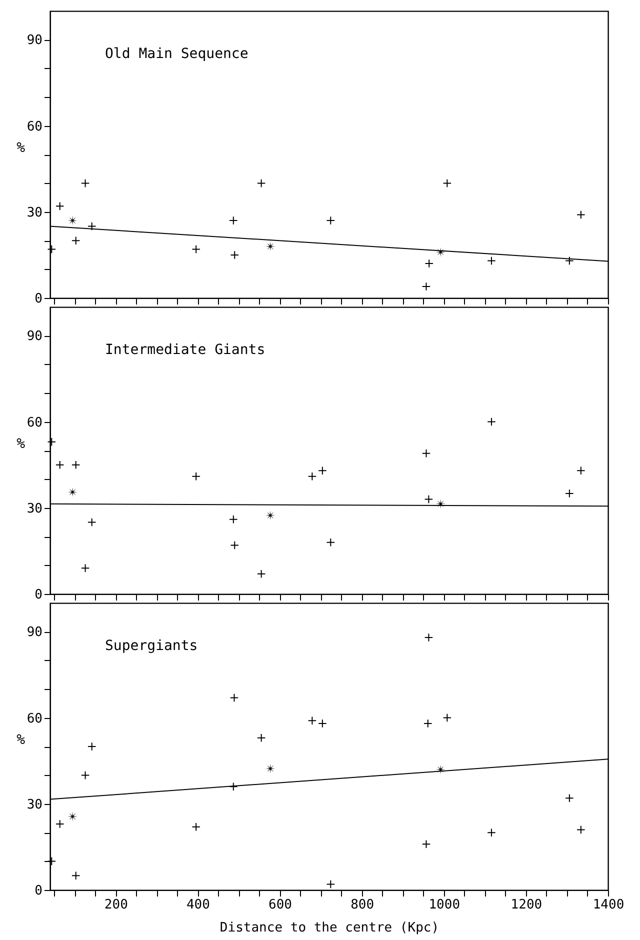 The image size is (640, 940). What do you see at coordinates (176, 54) in the screenshot?
I see `text: Old Main Sequence` at bounding box center [176, 54].